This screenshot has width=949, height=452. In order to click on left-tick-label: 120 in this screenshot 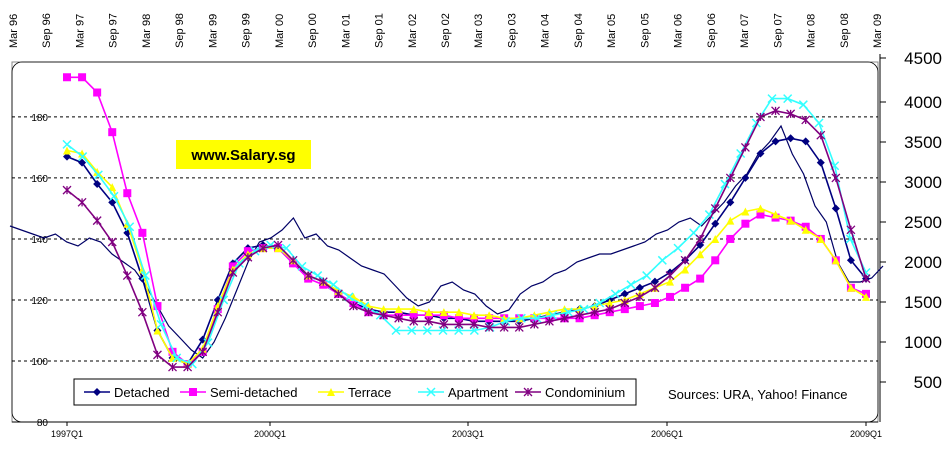, I will do `click(39, 301)`.